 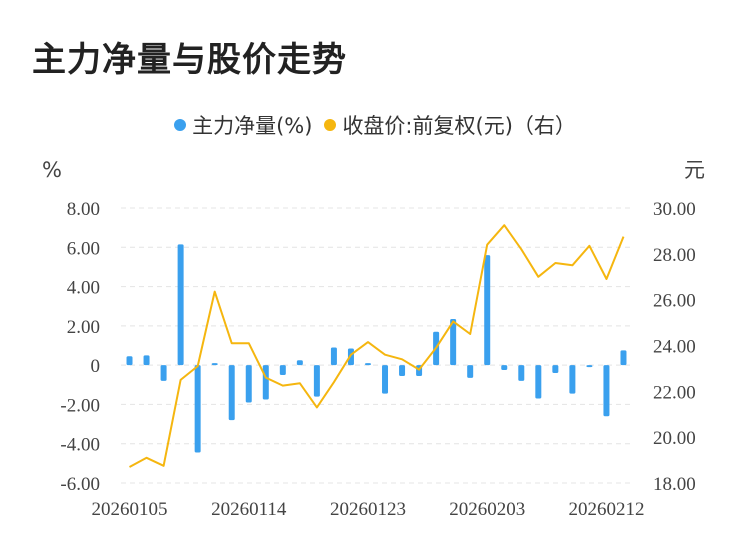 What do you see at coordinates (679, 326) in the screenshot?
I see `right-axis: 30.00 28.00 26.00 24.00 22.00 20.00 18.00 元` at bounding box center [679, 326].